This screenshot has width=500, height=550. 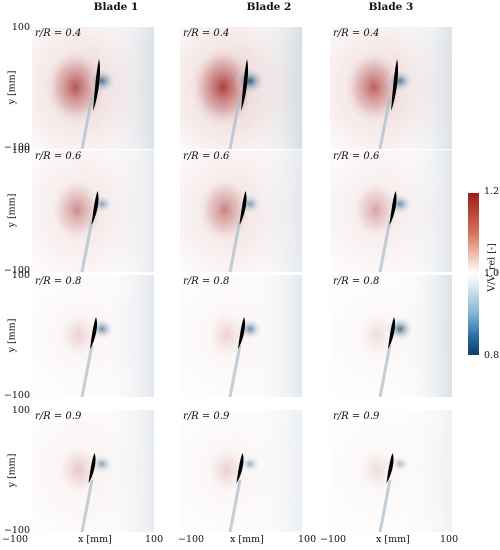 I want to click on x-tick-min-2: −100, so click(x=191, y=539).